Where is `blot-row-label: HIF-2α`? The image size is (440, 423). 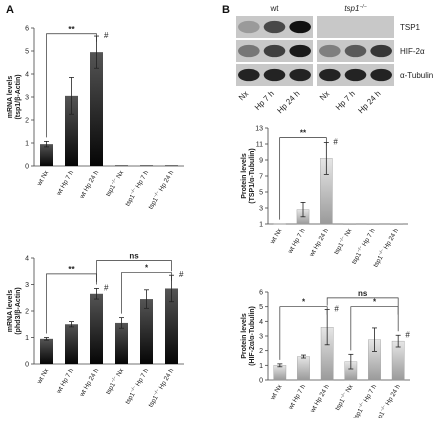 blot-row-label: HIF-2α is located at coordinates (412, 51).